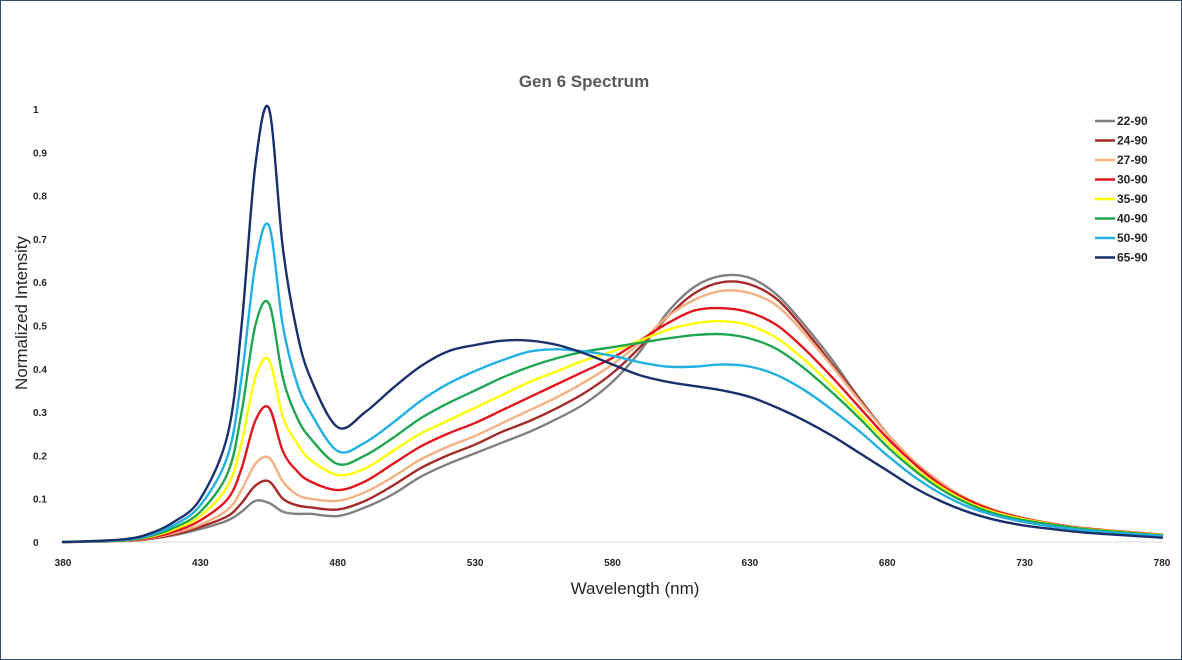 This screenshot has height=660, width=1182. I want to click on x-tick-label: 630, so click(750, 563).